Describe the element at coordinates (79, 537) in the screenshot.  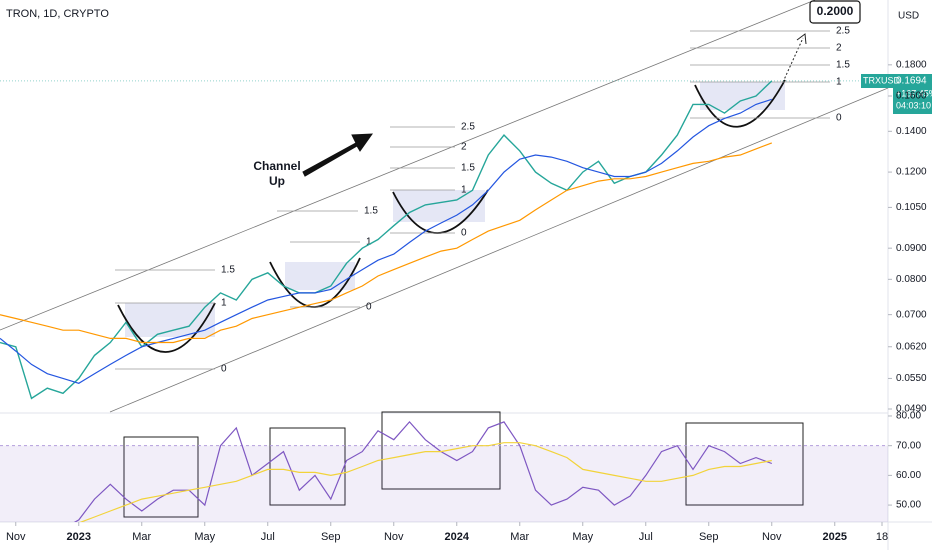
I see `x-tick-label: 2023` at that location.